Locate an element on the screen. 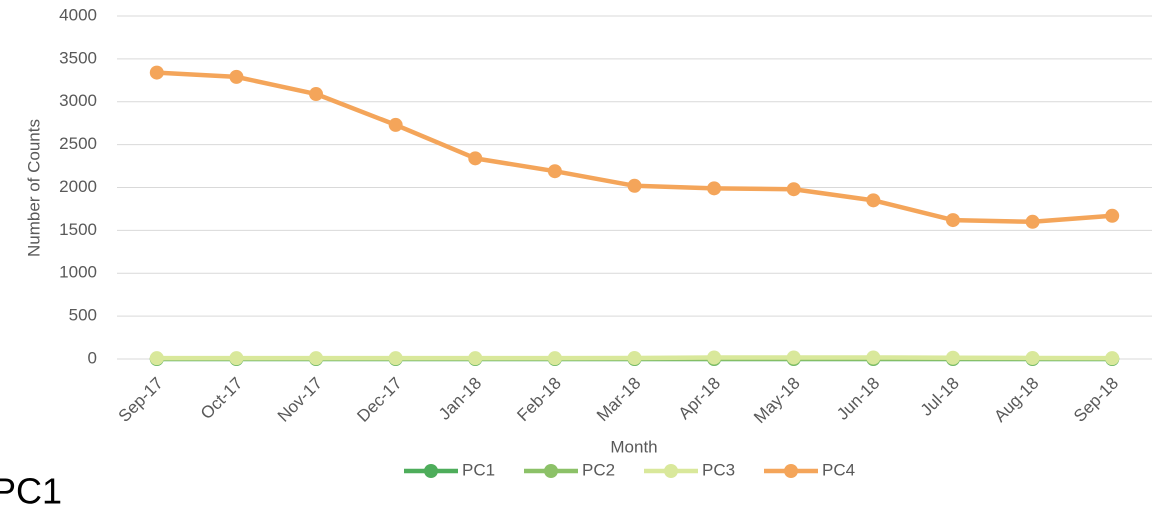  x-tick-label: Nov-17 is located at coordinates (300, 400).